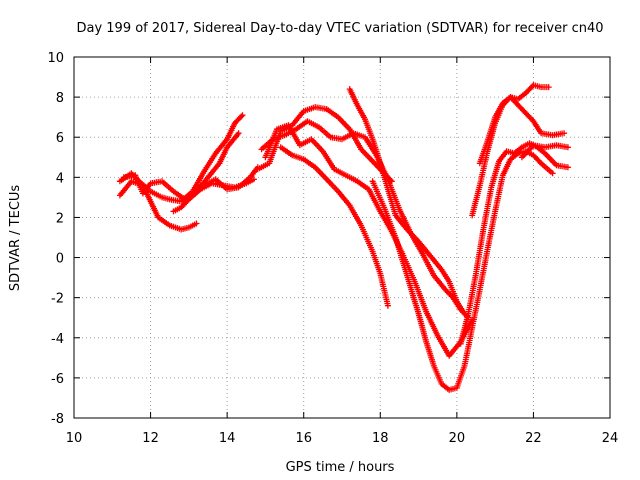 The image size is (640, 480). Describe the element at coordinates (57, 379) in the screenshot. I see `y-tick-label: -6` at that location.